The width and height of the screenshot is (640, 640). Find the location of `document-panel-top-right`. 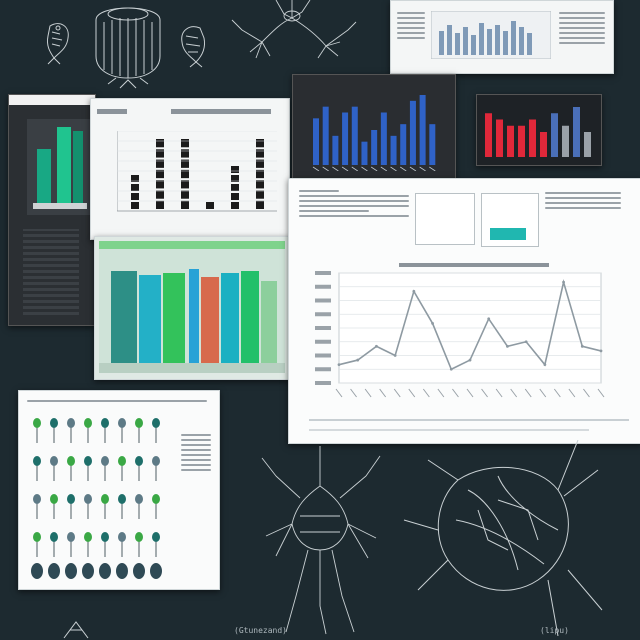

document-panel-top-right is located at coordinates (502, 37).